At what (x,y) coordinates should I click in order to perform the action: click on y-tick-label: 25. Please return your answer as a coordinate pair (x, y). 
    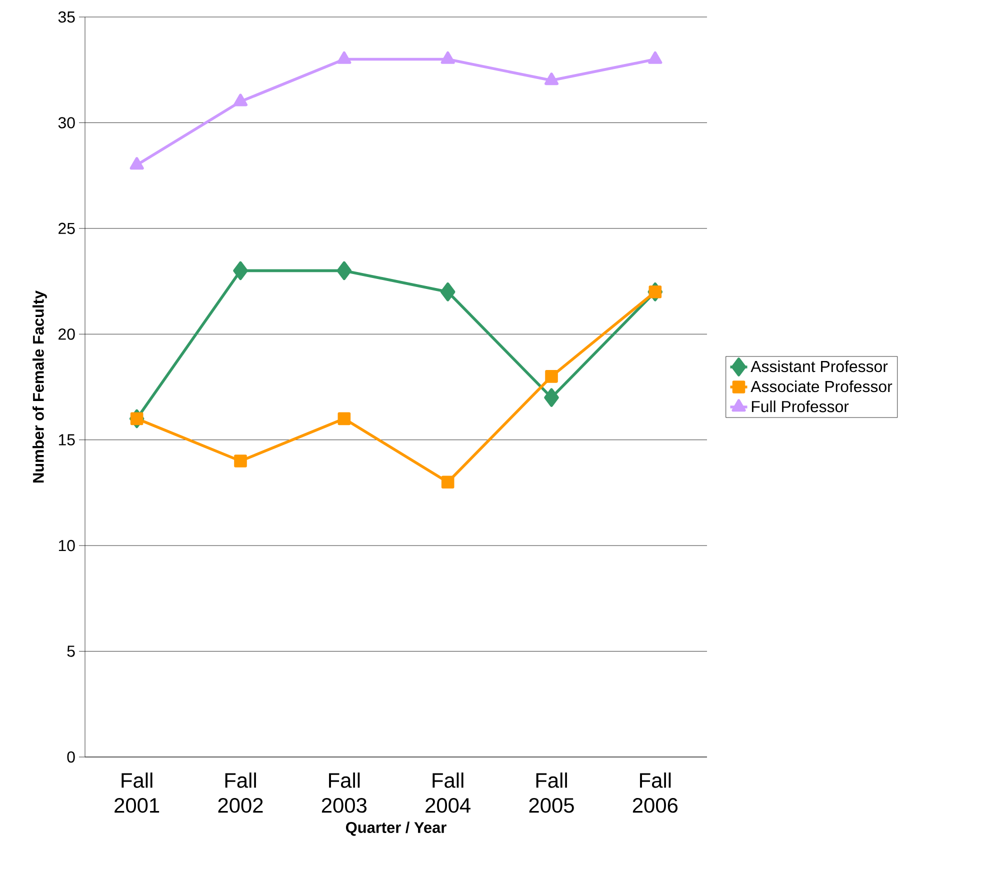
    Looking at the image, I should click on (66, 228).